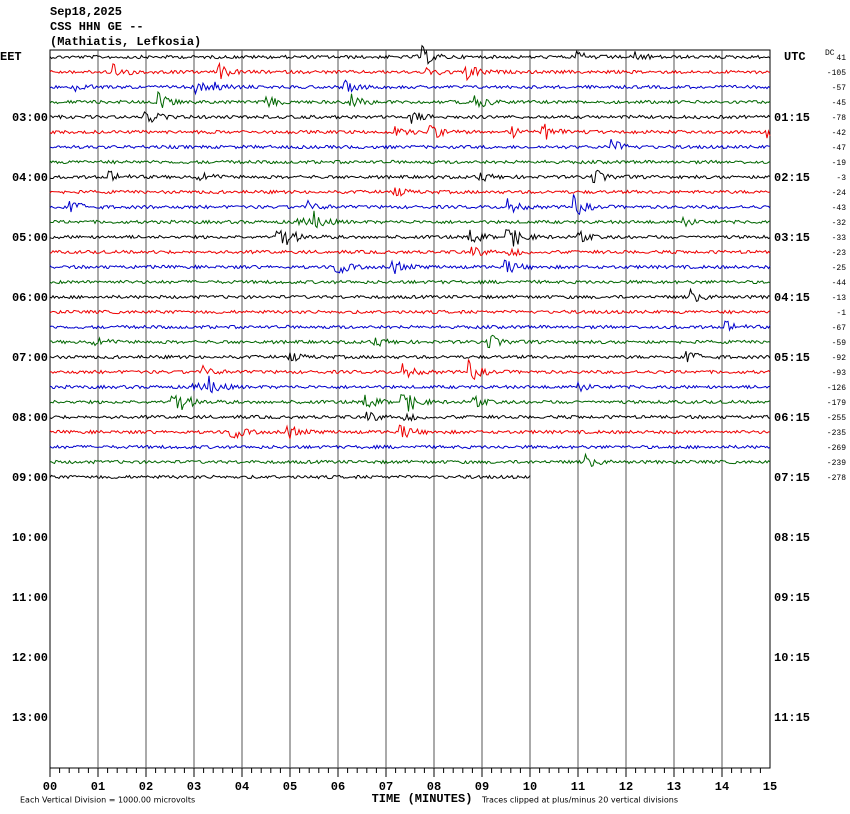  Describe the element at coordinates (839, 223) in the screenshot. I see `dc-offset: -32` at that location.